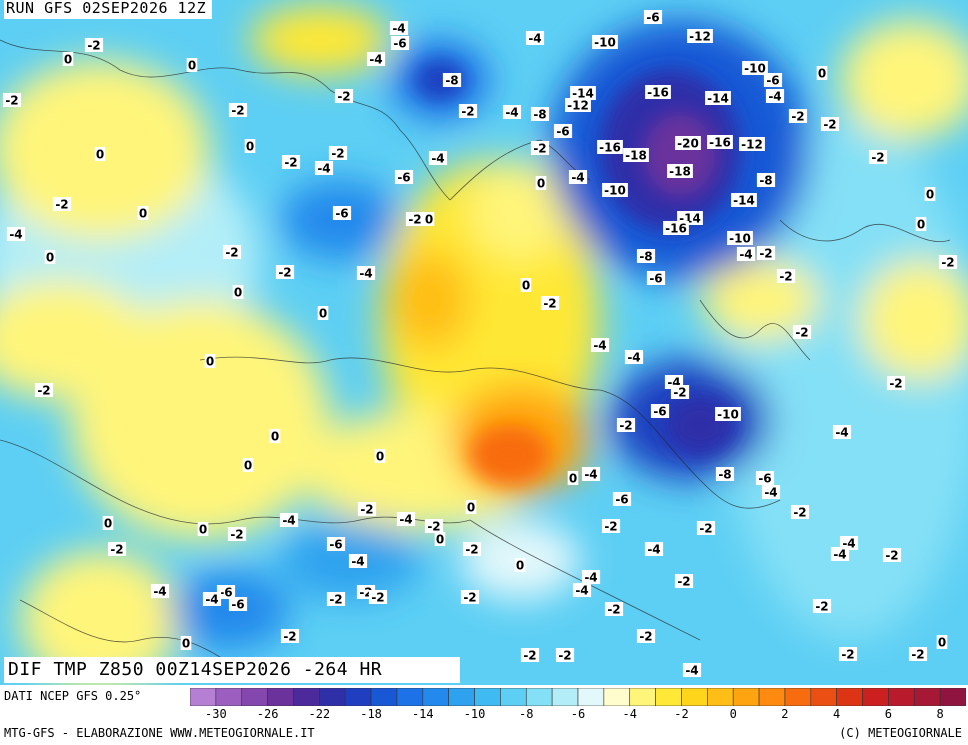 The height and width of the screenshot is (745, 968). Describe the element at coordinates (676, 229) in the screenshot. I see `isotherm-label-text: -16` at that location.